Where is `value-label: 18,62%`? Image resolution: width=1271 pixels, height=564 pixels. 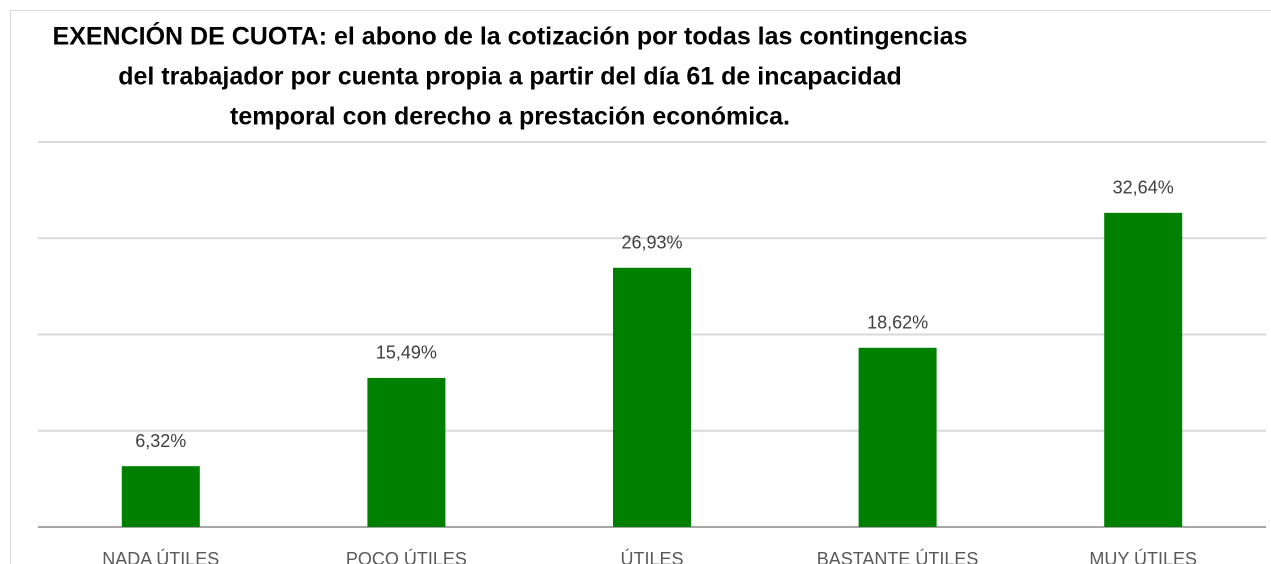 value-label: 18,62% is located at coordinates (897, 323).